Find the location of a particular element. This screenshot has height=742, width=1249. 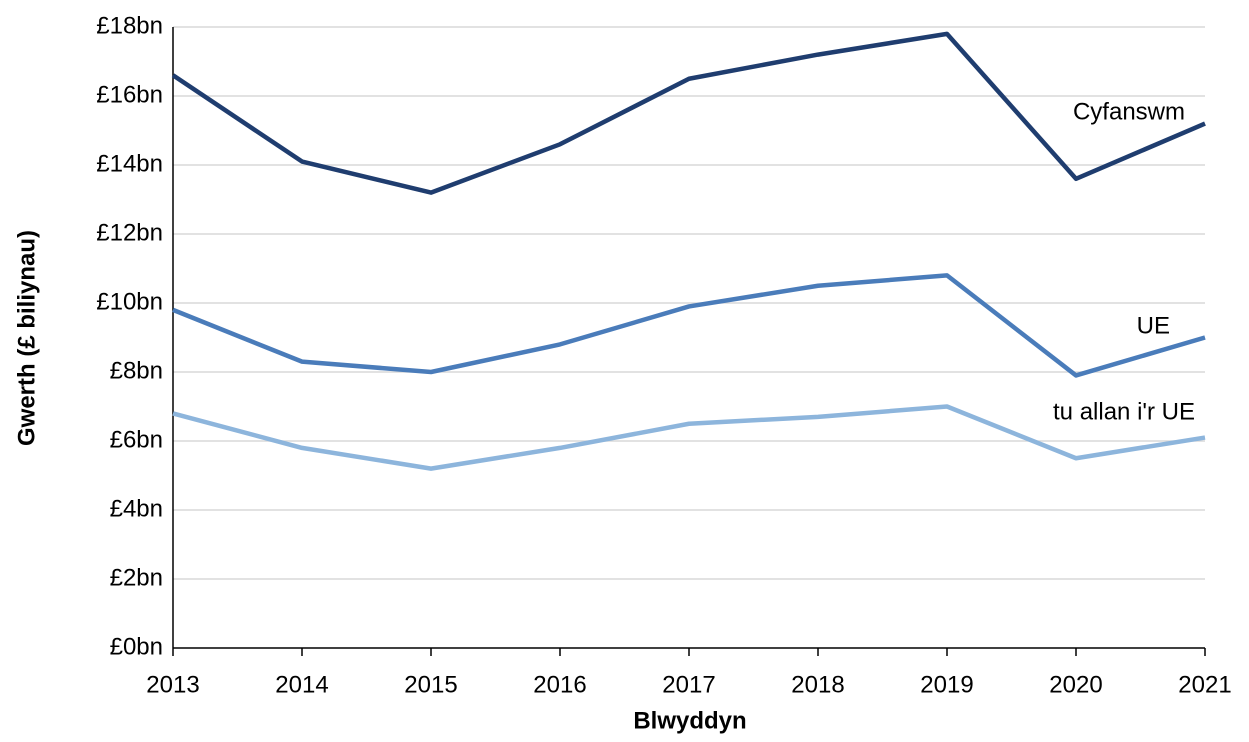

y-axis-title: Gwerth (£ biliynau) is located at coordinates (26, 338).